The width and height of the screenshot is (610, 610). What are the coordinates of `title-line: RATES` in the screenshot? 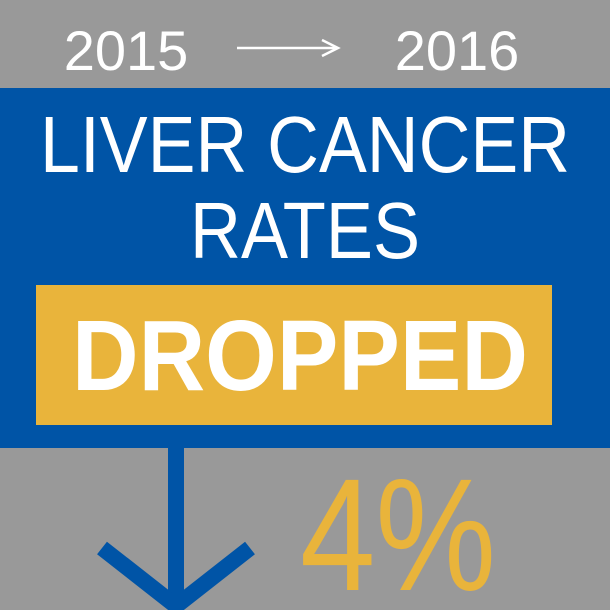 It's located at (305, 230).